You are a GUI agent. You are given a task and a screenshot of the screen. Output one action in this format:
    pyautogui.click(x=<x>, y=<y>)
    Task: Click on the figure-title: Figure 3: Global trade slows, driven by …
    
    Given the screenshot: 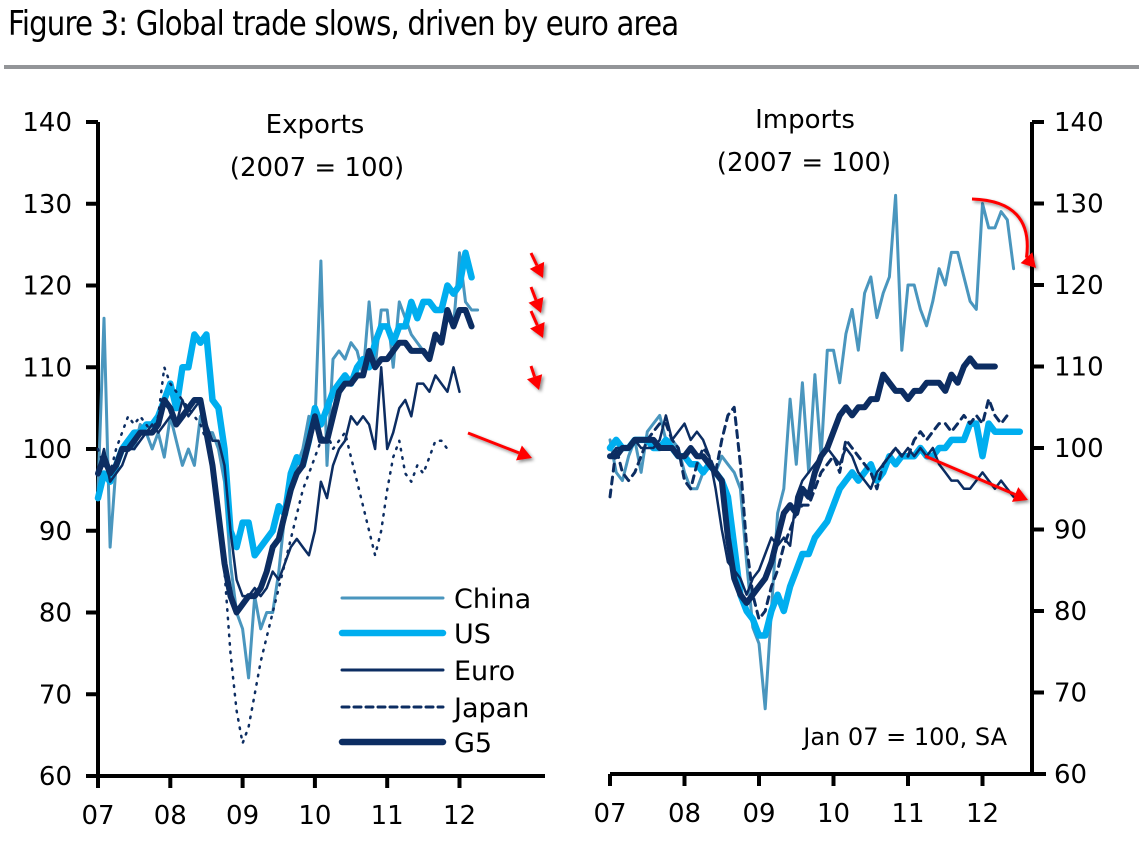 What is the action you would take?
    pyautogui.click(x=343, y=24)
    